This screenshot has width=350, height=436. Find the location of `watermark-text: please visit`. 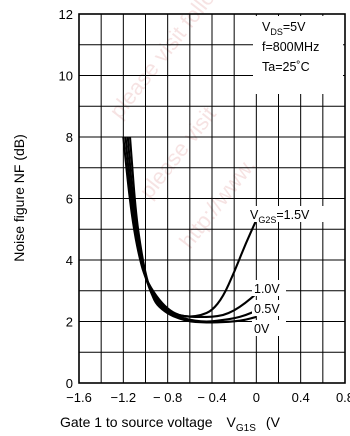

watermark-text: please visit is located at coordinates (177, 152).